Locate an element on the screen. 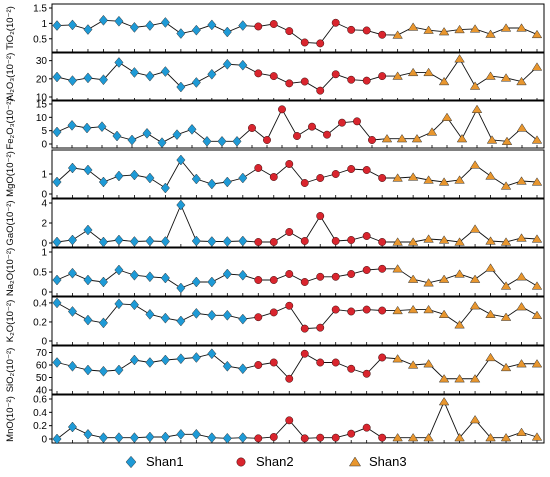 The height and width of the screenshot is (477, 550). legend-item-shan1: Shan1 is located at coordinates (154, 461).